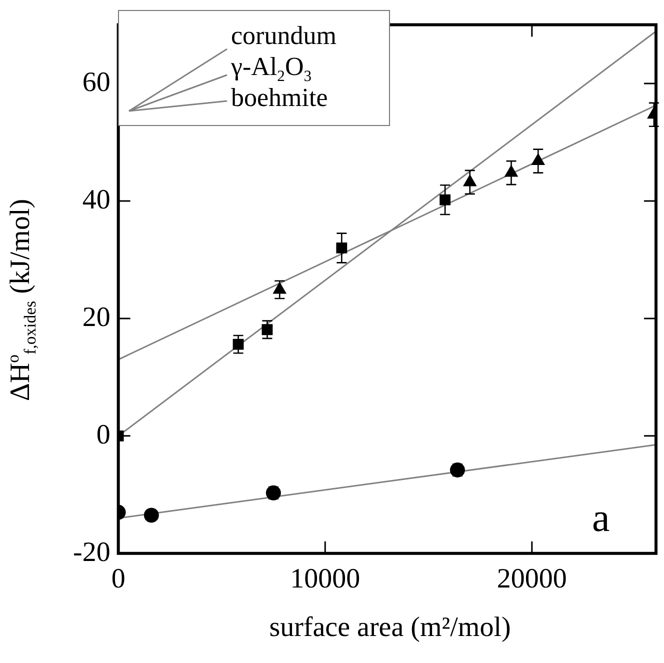 This screenshot has height=663, width=664. What do you see at coordinates (325, 579) in the screenshot?
I see `x-tick-label: 10000` at bounding box center [325, 579].